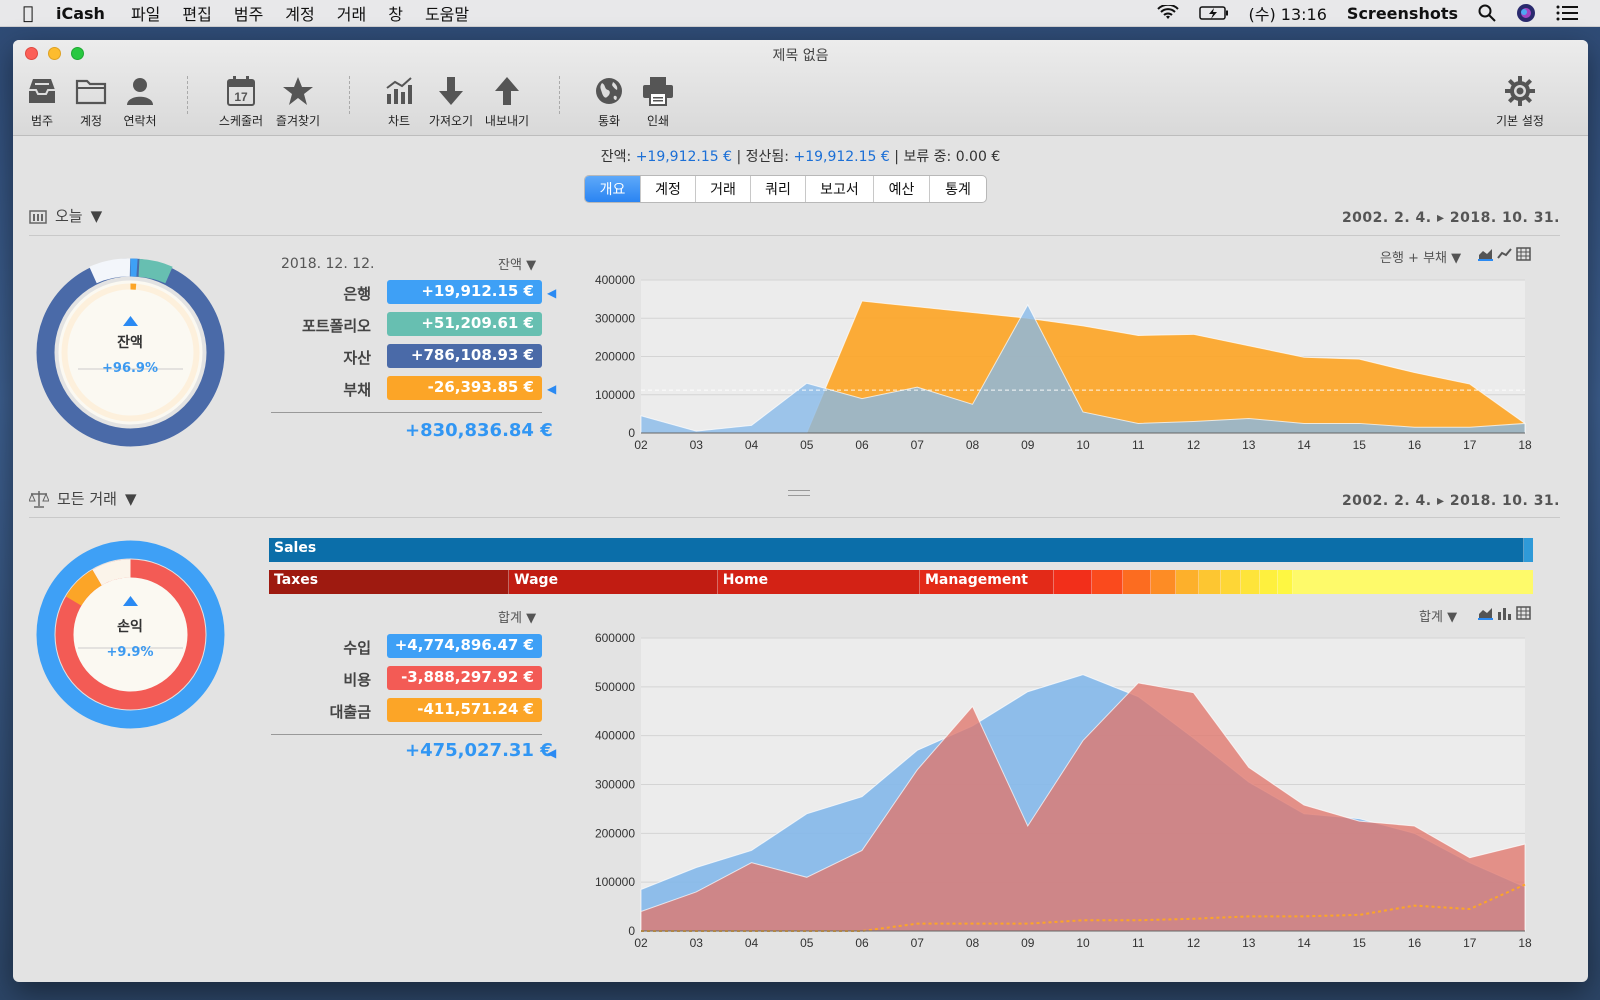 The width and height of the screenshot is (1600, 1000). What do you see at coordinates (389, 582) in the screenshot?
I see `expense-segment-taxes: Taxes` at bounding box center [389, 582].